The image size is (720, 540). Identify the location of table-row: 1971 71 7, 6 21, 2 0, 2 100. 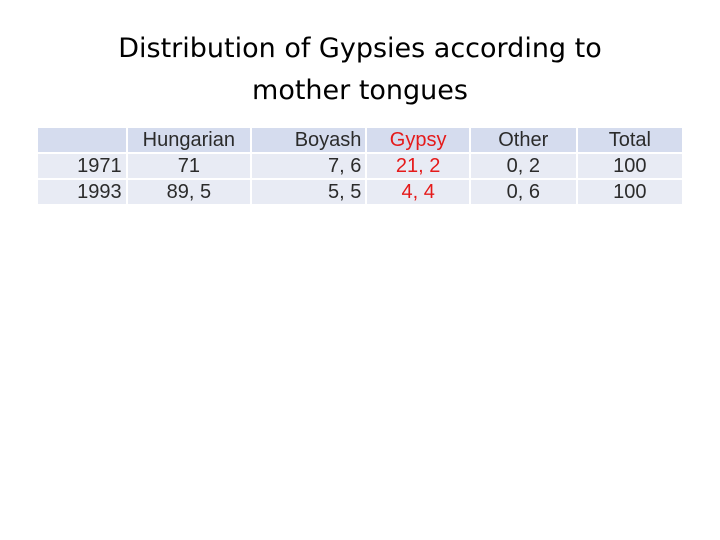
(360, 166).